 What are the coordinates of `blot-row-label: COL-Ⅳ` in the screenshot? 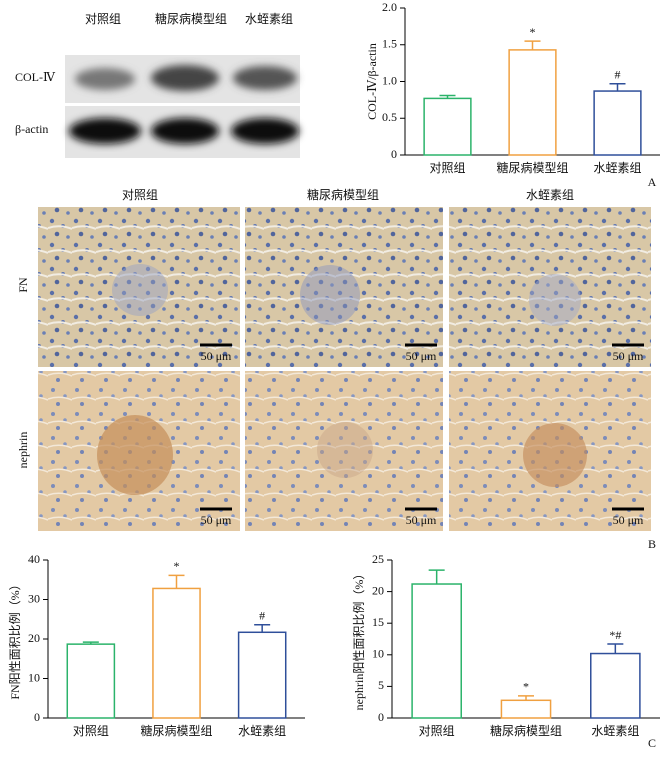 It's located at (35, 77).